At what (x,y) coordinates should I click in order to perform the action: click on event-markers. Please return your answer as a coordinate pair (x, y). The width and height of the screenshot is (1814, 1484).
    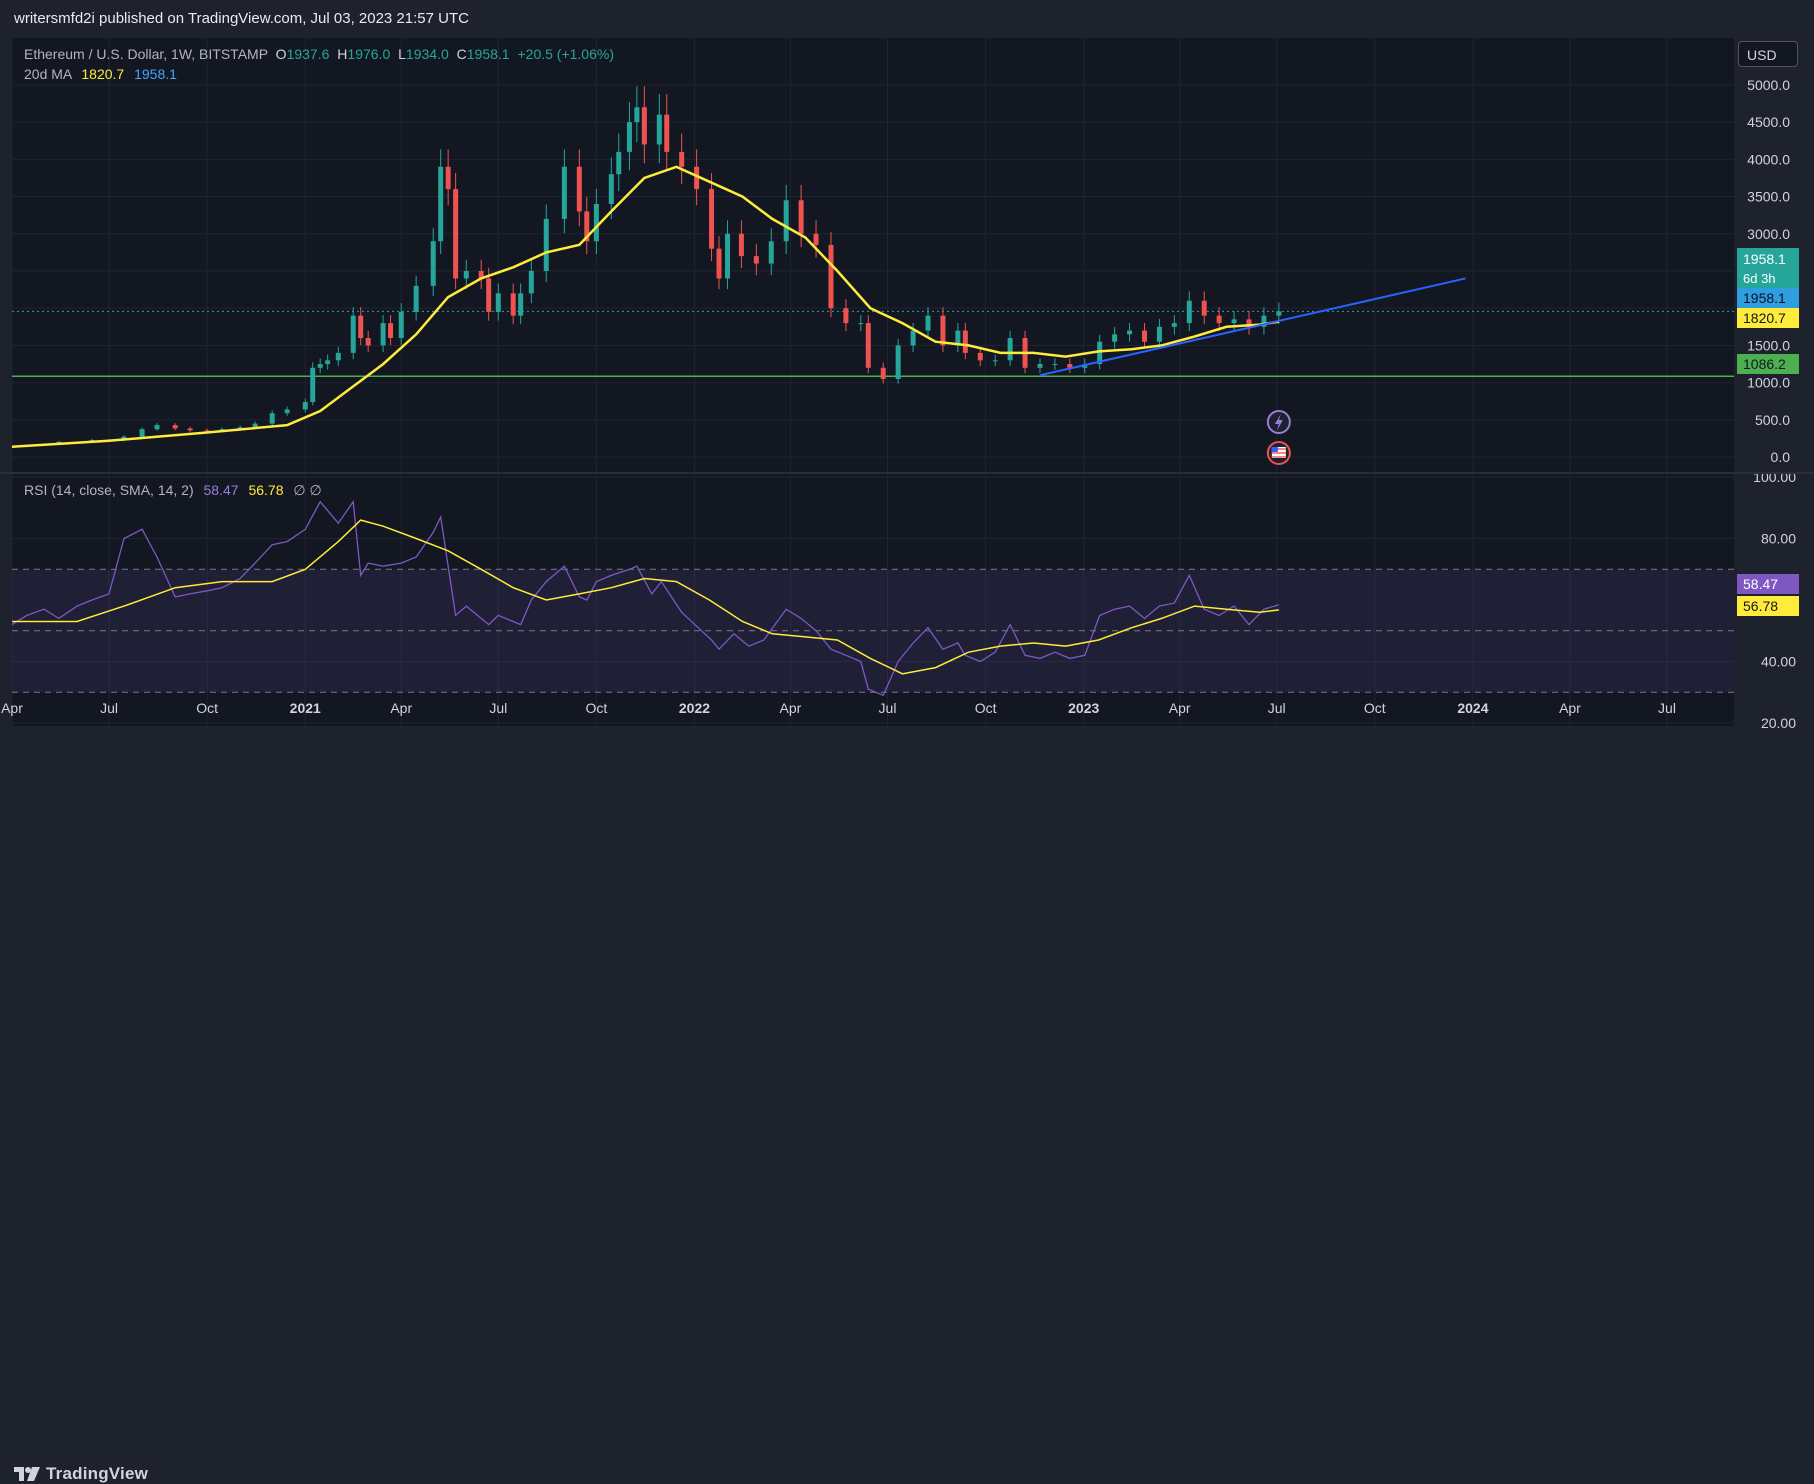
    Looking at the image, I should click on (1278, 437).